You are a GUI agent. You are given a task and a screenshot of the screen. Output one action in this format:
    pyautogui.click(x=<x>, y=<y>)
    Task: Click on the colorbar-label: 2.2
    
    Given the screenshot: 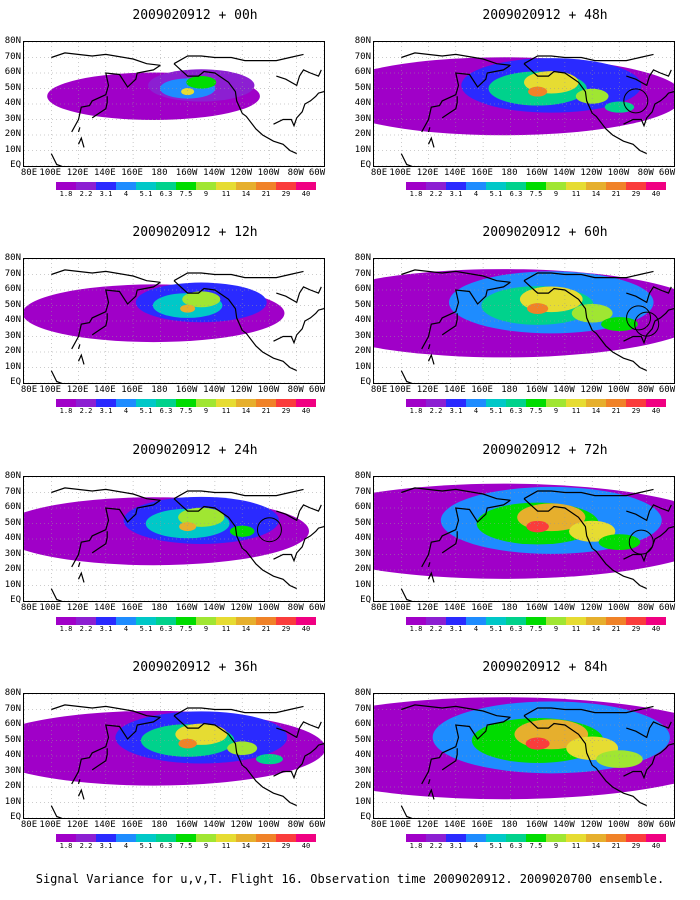 What is the action you would take?
    pyautogui.click(x=436, y=411)
    